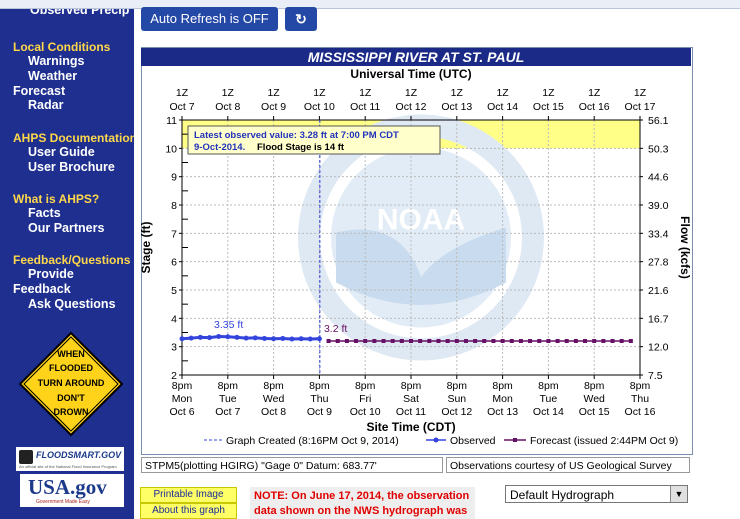  What do you see at coordinates (63, 502) in the screenshot?
I see `usagov-subtext: Government Made Easy` at bounding box center [63, 502].